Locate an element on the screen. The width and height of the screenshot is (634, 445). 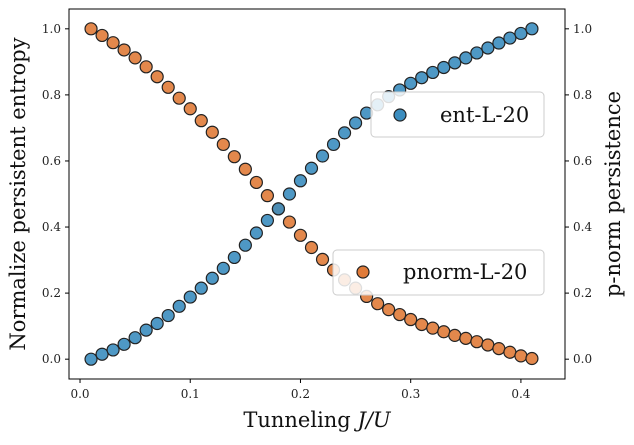
right-y-tick-label: 0.4 is located at coordinates (582, 227).